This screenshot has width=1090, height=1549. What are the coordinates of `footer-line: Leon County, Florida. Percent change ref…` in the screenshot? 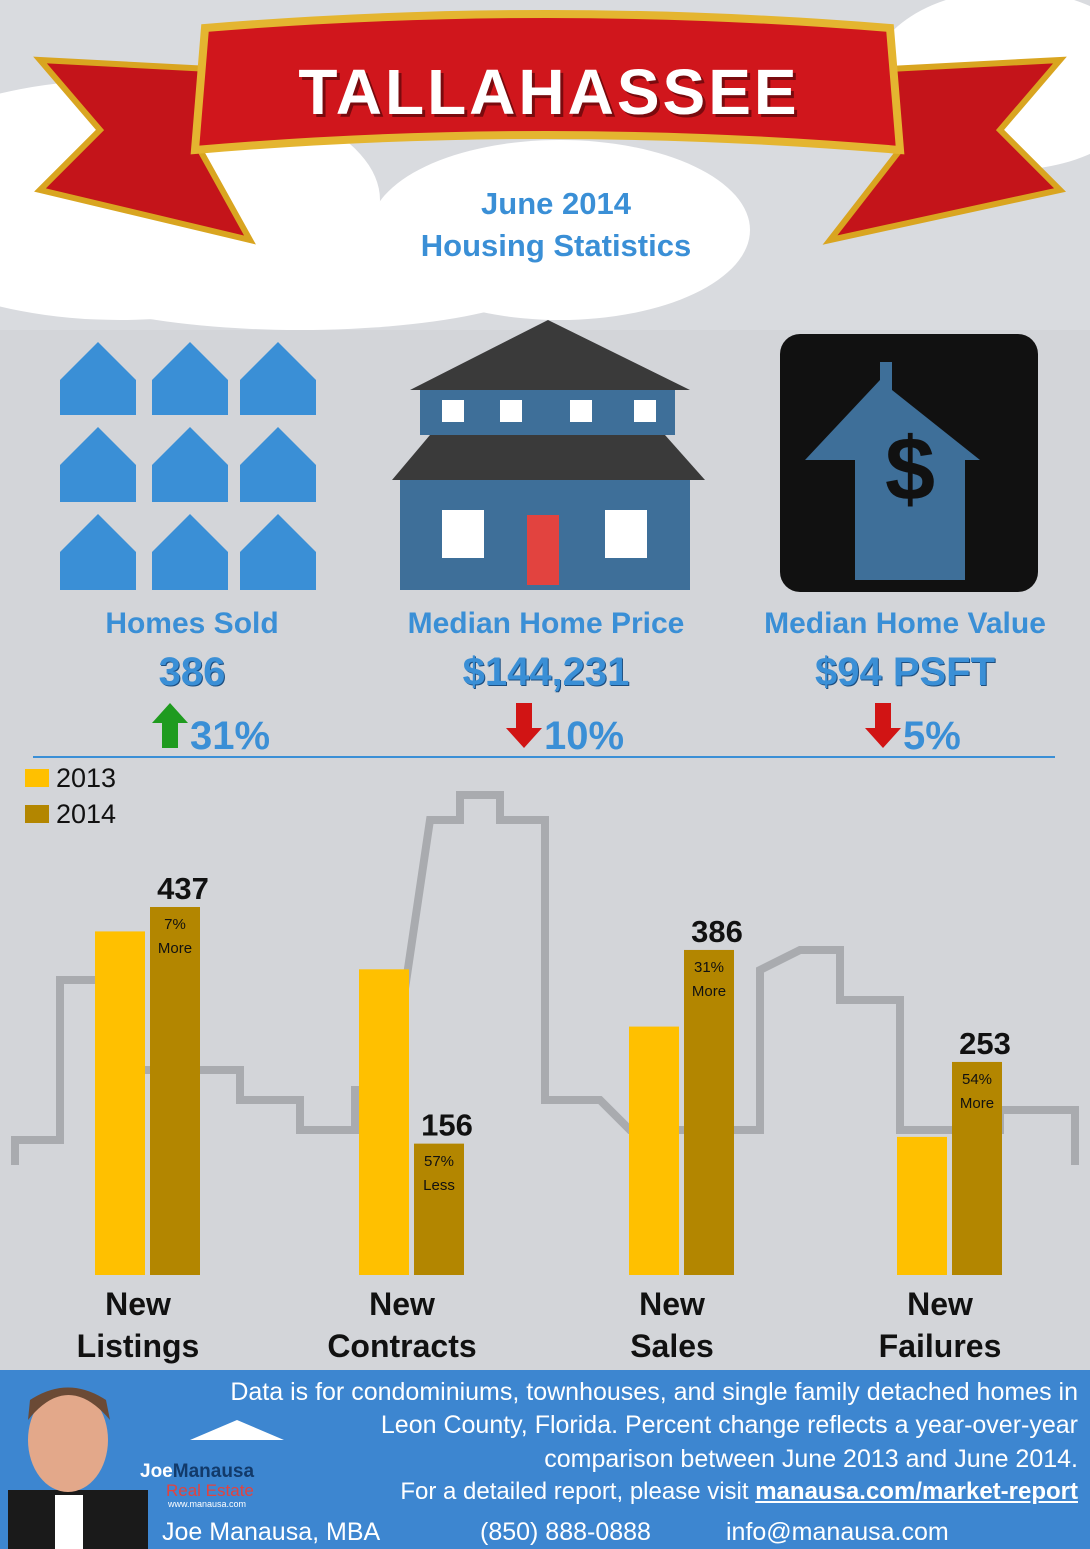 It's located at (729, 1425).